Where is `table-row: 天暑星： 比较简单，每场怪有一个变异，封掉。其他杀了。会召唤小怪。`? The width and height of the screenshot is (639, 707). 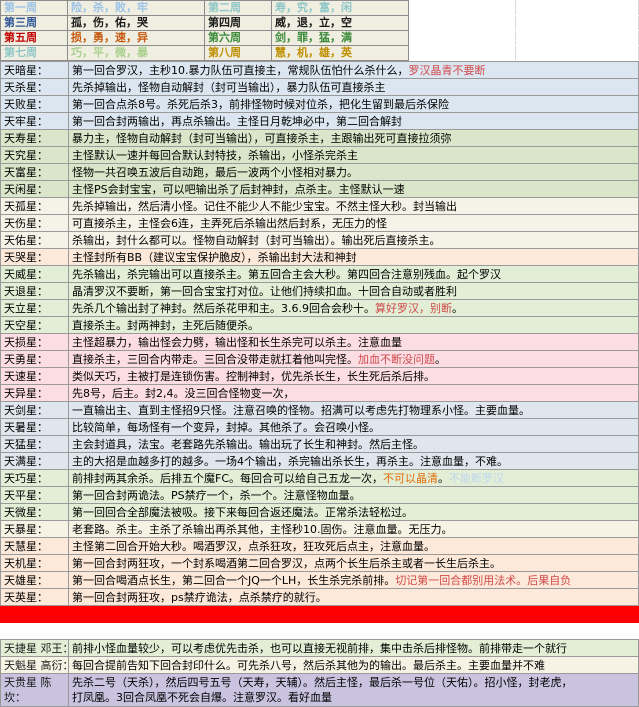
table-row: 天暑星： 比较简单，每场怪有一个变异，封掉。其他杀了。会召唤小怪。 is located at coordinates (319, 427).